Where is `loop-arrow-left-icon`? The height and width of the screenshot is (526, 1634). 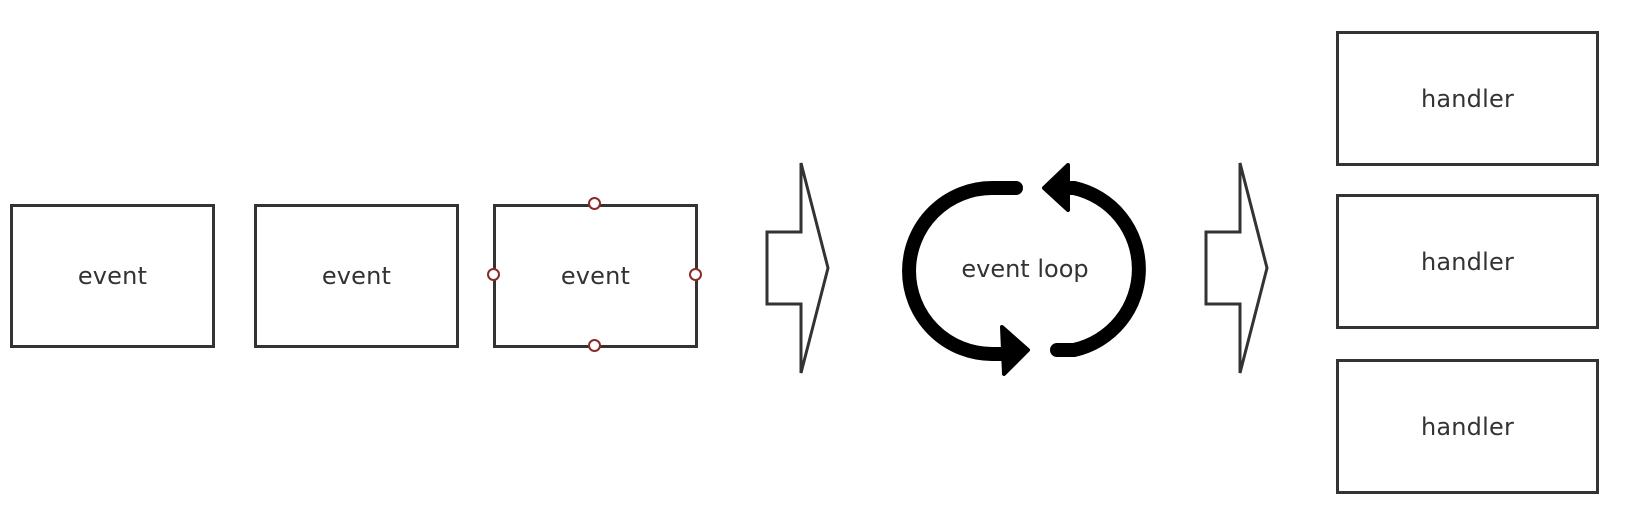 loop-arrow-left-icon is located at coordinates (966, 278).